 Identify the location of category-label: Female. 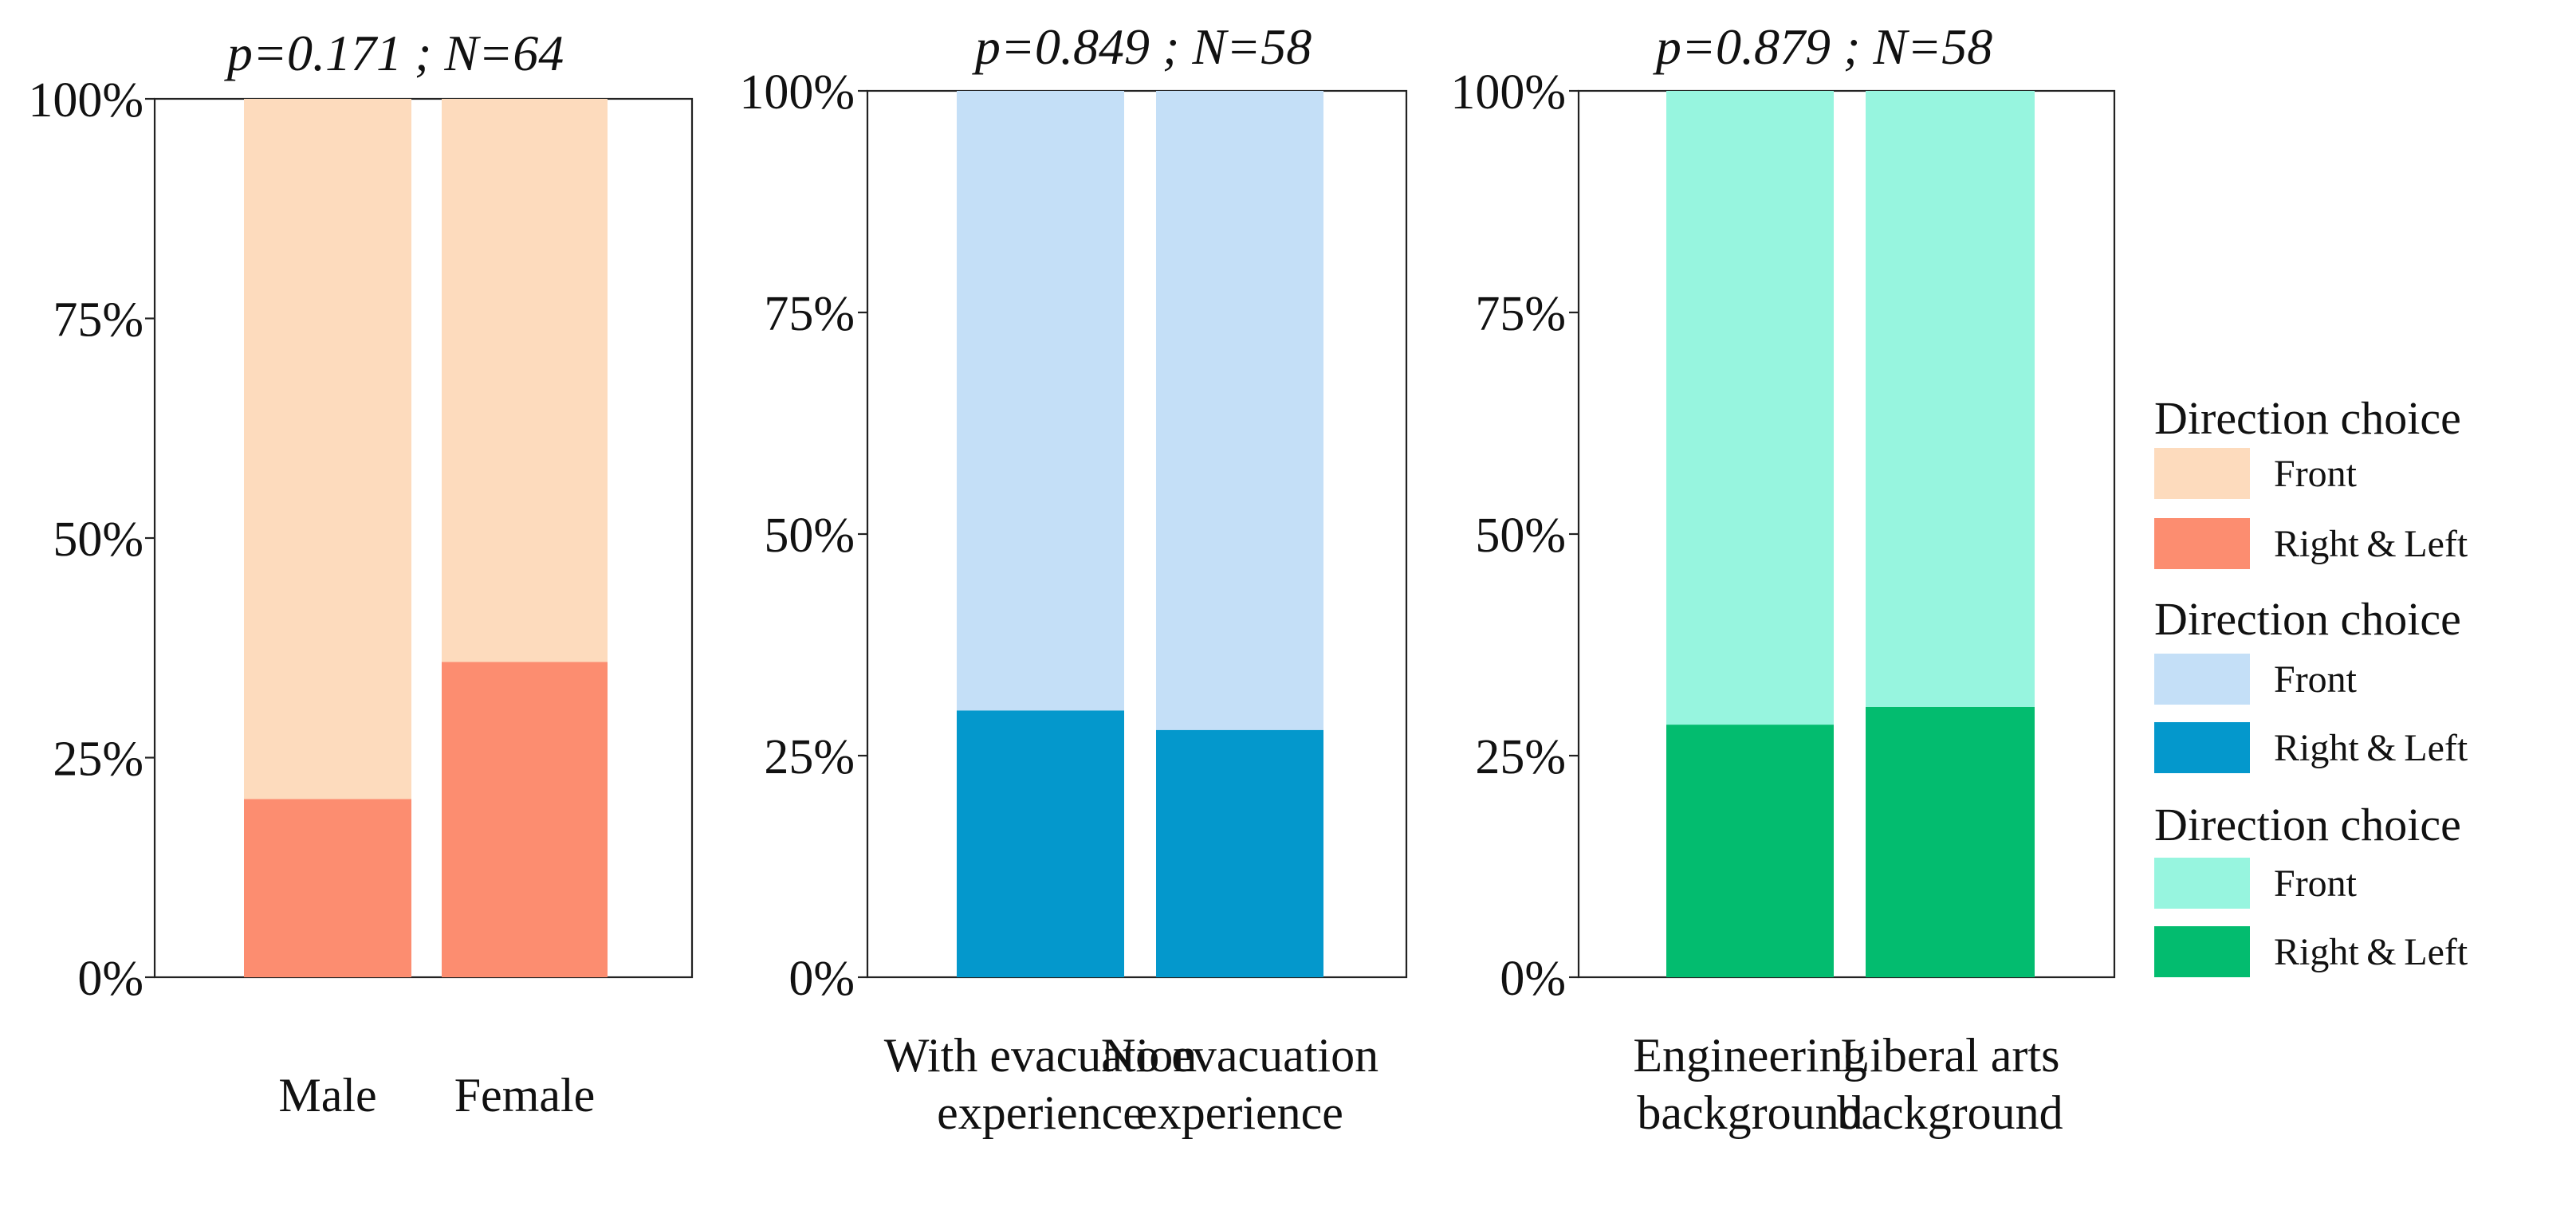
(525, 1095).